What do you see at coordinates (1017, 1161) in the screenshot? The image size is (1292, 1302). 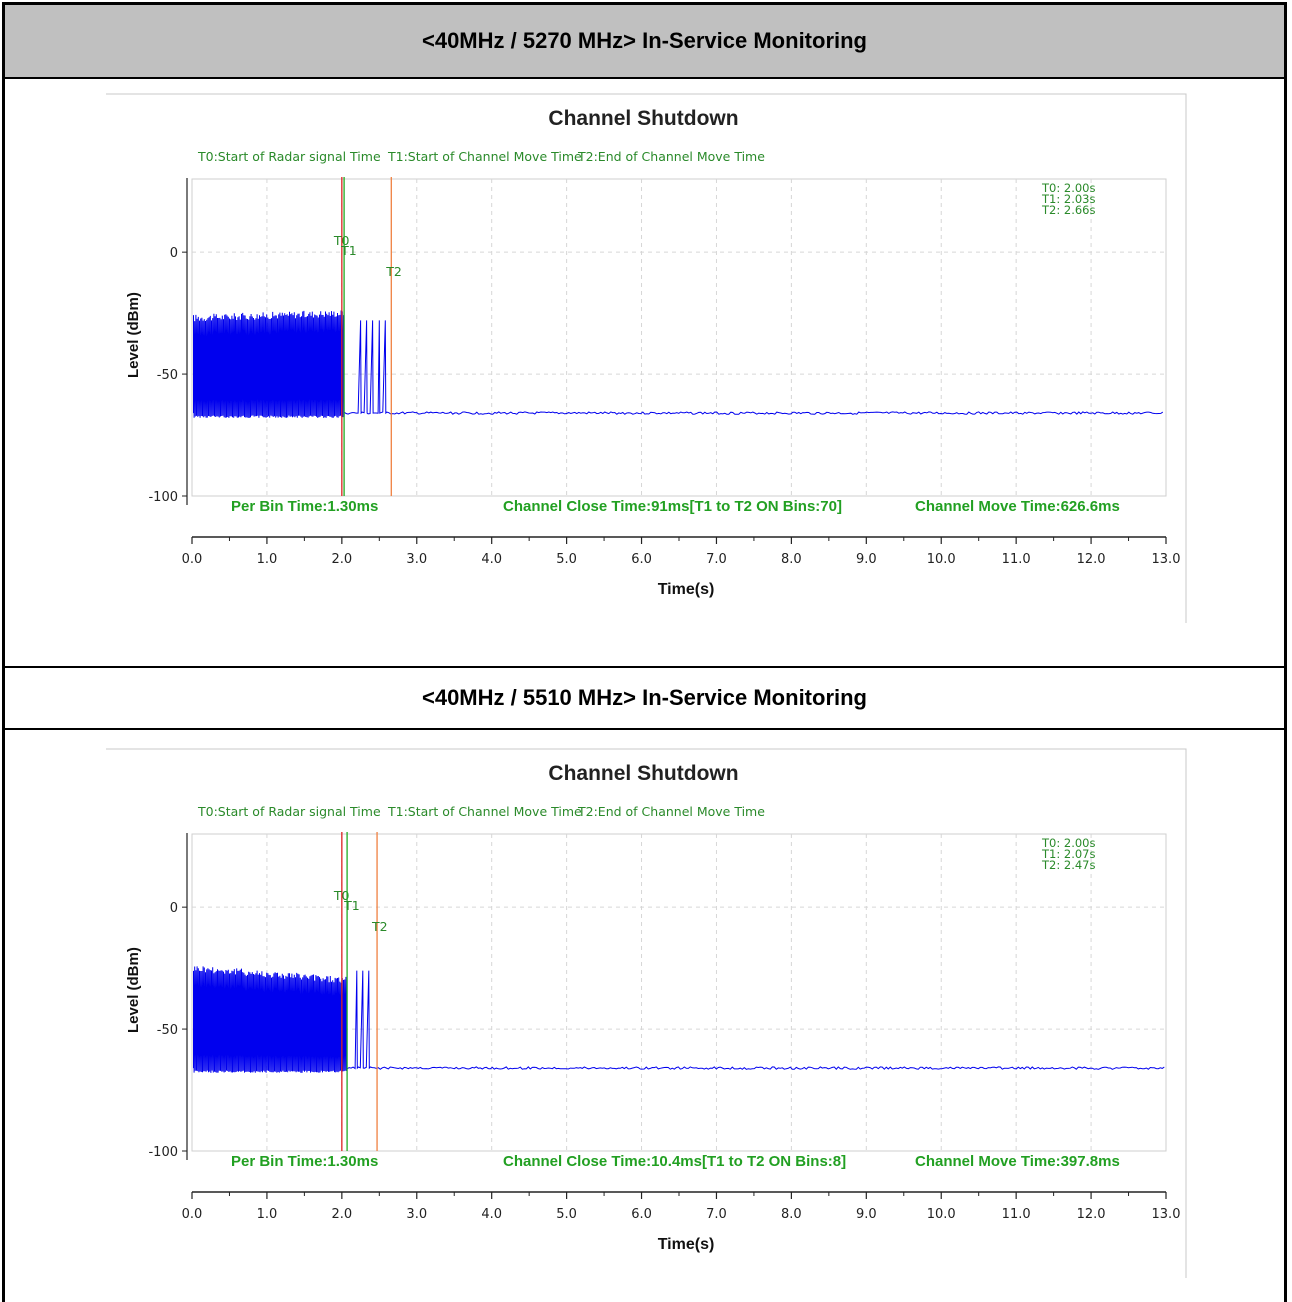 I see `channel-move-time: Channel Move Time:397.8ms` at bounding box center [1017, 1161].